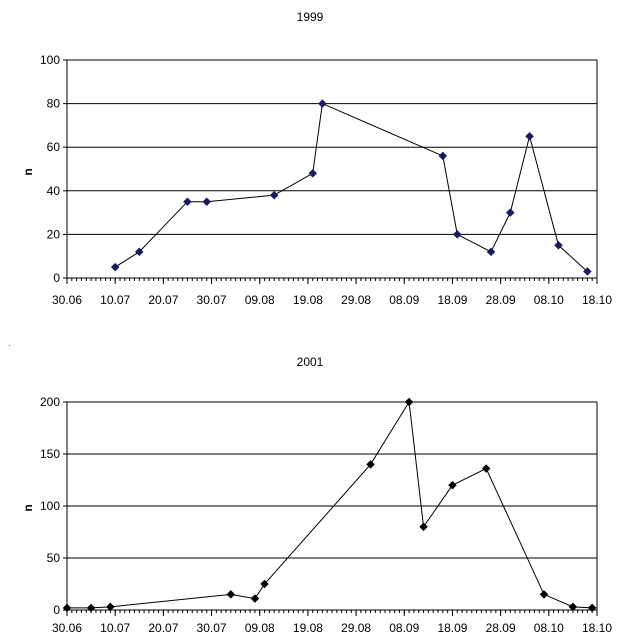 The height and width of the screenshot is (641, 622). Describe the element at coordinates (9, 343) in the screenshot. I see `stray-mark: .` at that location.